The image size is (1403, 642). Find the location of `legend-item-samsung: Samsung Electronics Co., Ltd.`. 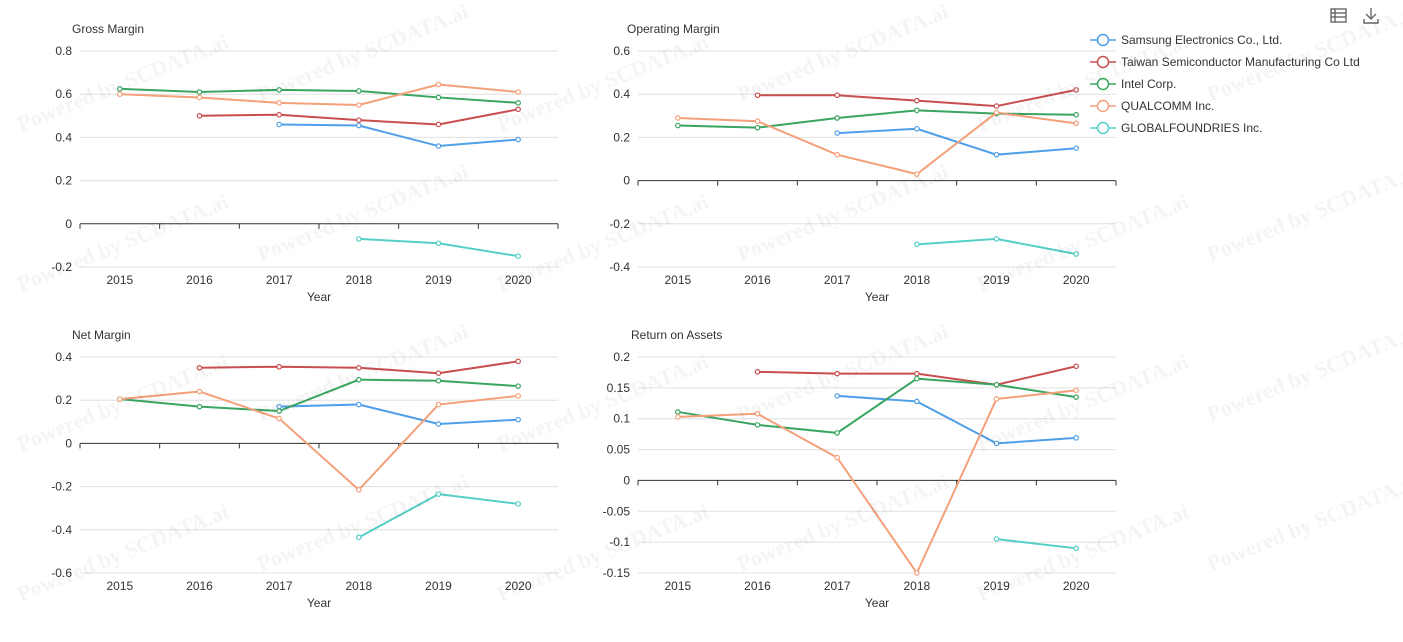

legend-item-samsung: Samsung Electronics Co., Ltd. is located at coordinates (1245, 40).